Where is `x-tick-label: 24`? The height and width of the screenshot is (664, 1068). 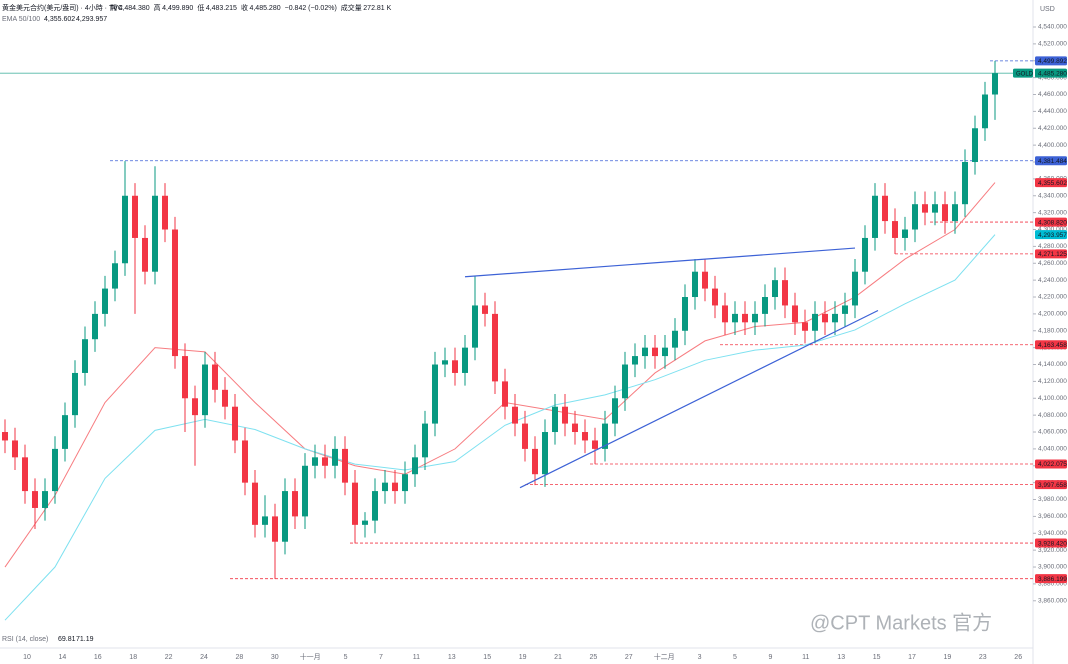
x-tick-label: 24 is located at coordinates (204, 657).